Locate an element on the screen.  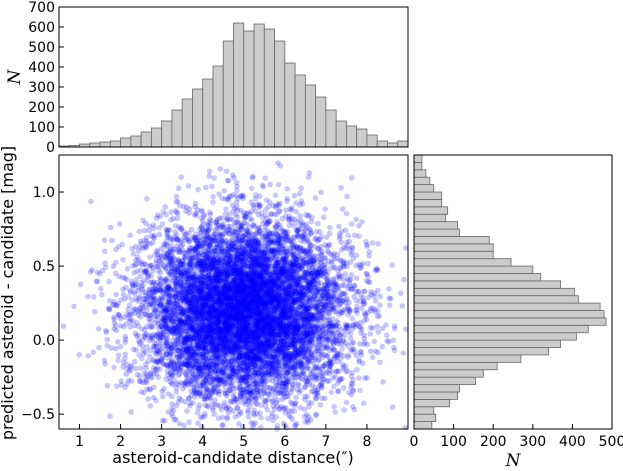
top-histogram-bar is located at coordinates (331, 128).